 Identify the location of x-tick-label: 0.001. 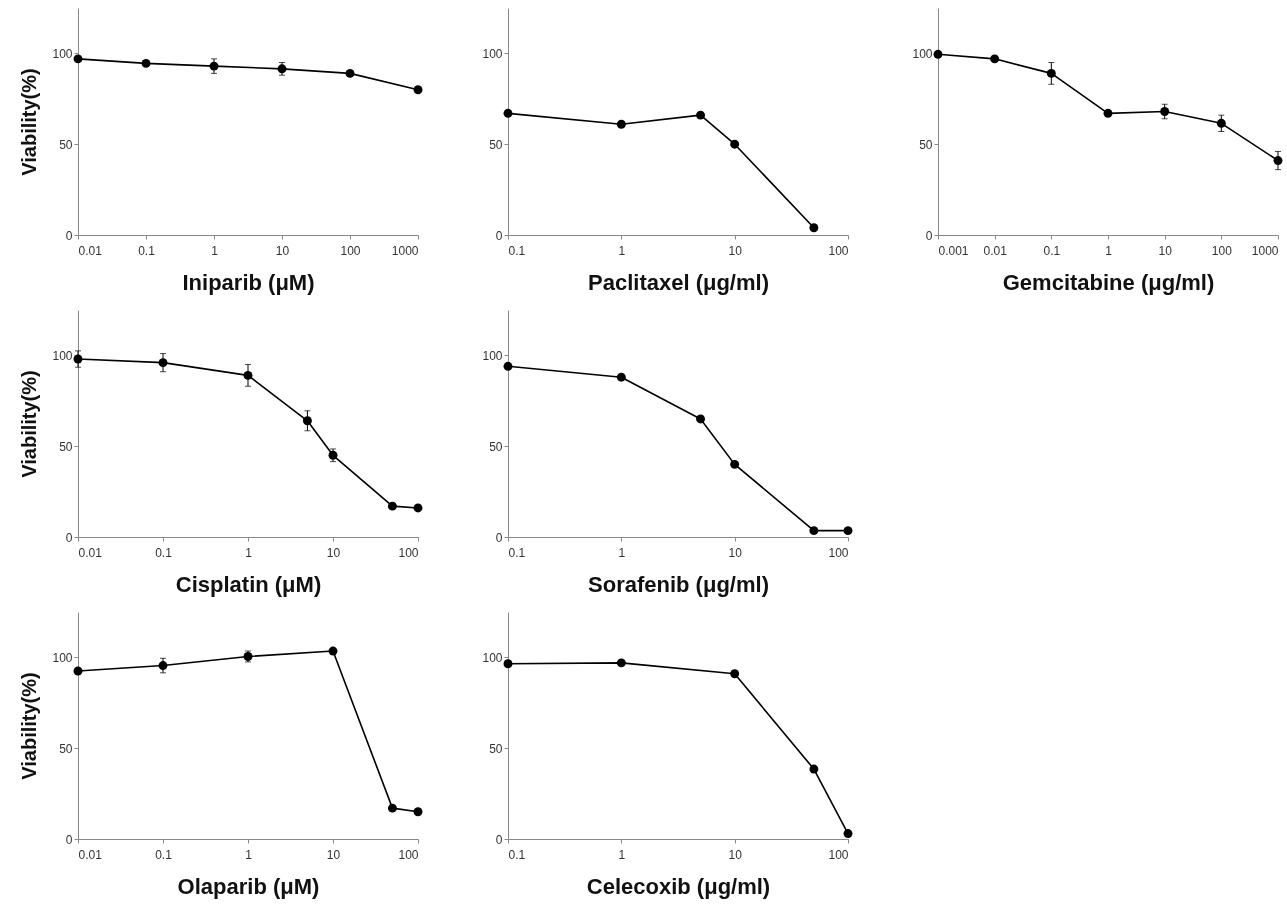
(953, 250).